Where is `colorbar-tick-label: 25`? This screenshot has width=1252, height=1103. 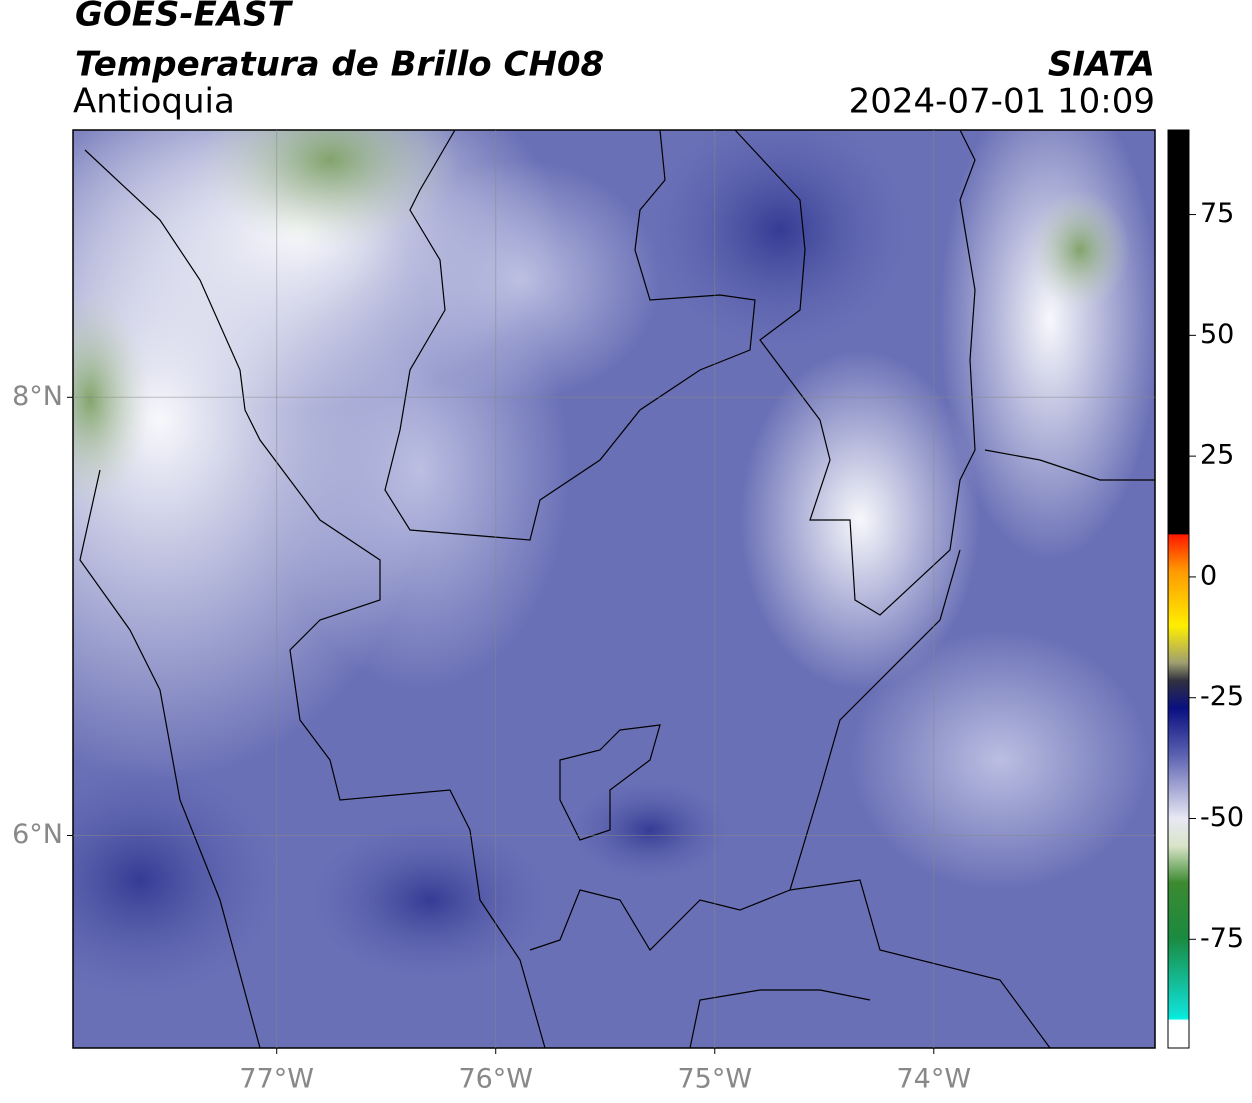
colorbar-tick-label: 25 is located at coordinates (1217, 455).